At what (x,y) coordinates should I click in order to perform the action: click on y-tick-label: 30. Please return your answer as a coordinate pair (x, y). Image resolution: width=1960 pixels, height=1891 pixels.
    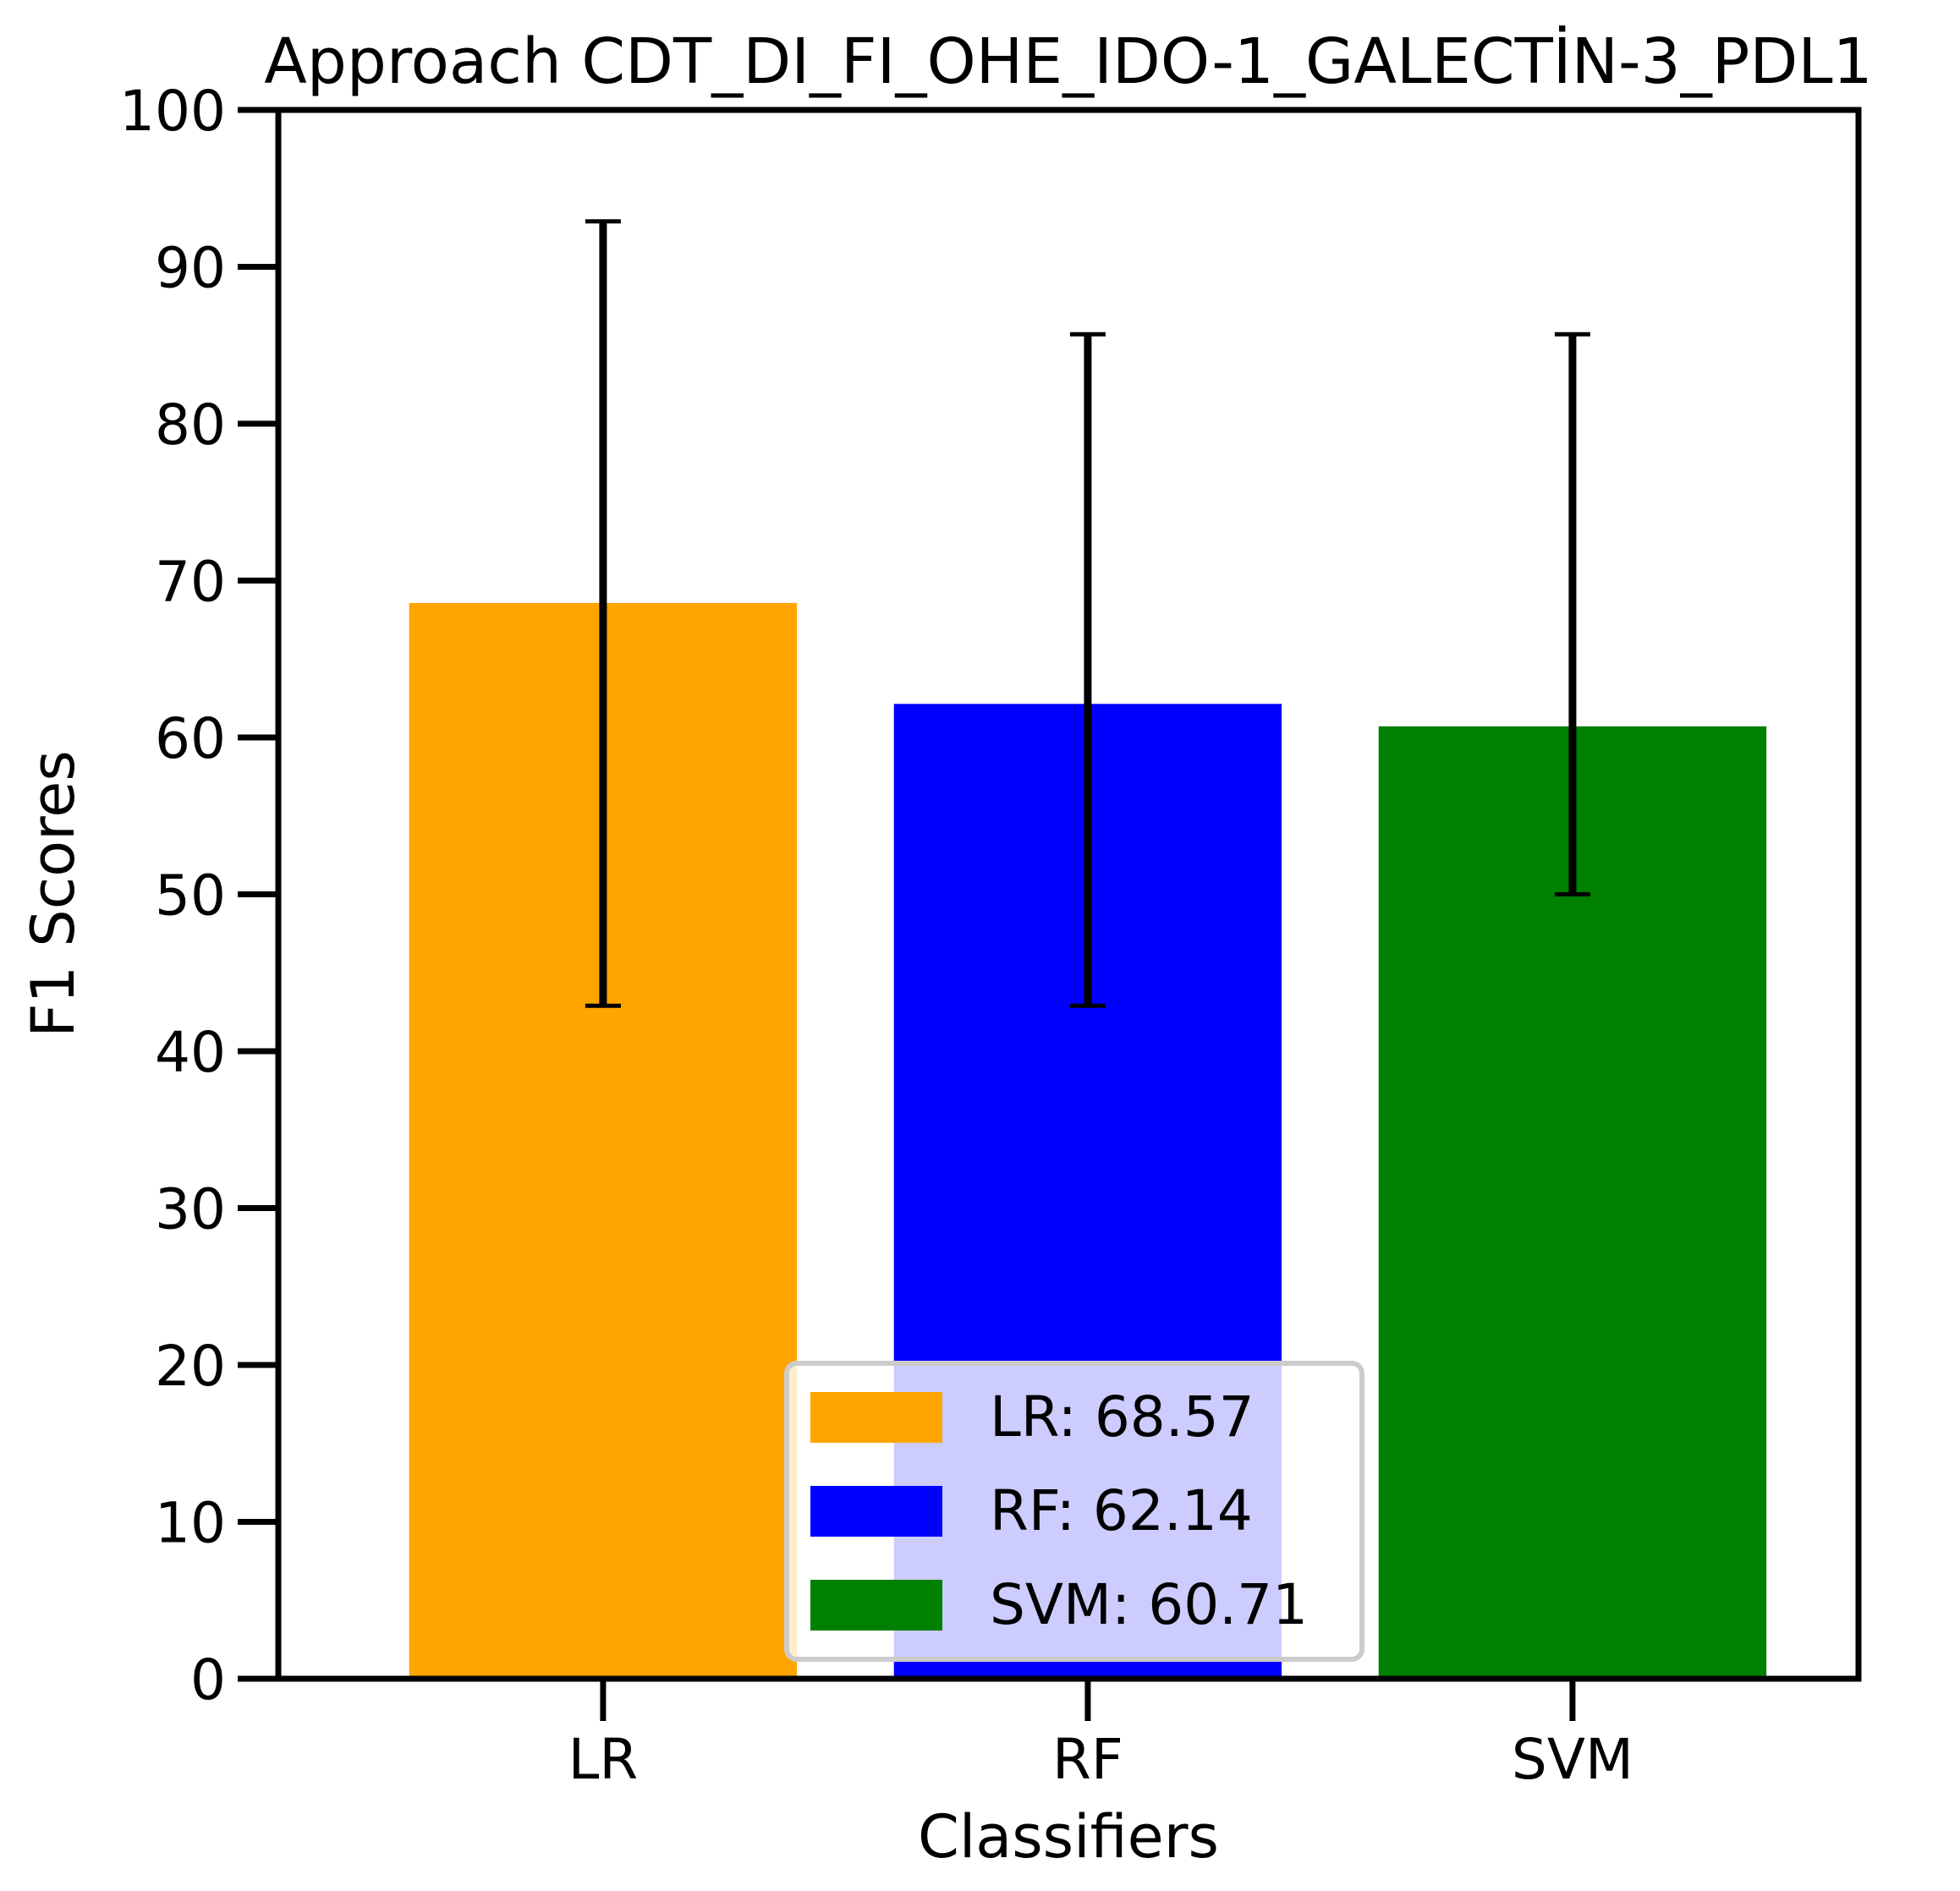
    Looking at the image, I should click on (190, 1209).